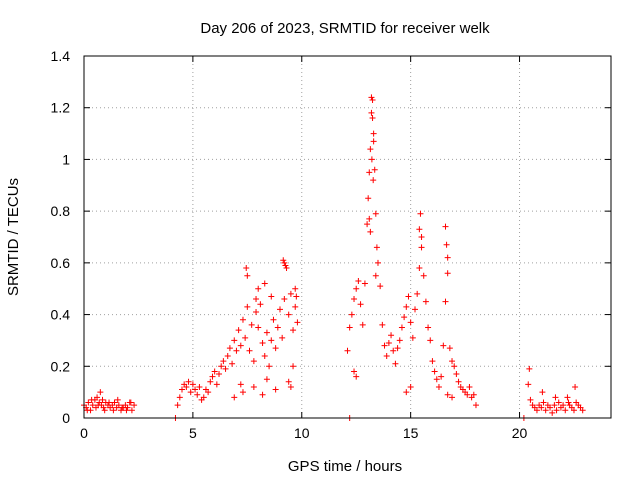 This screenshot has height=480, width=640. Describe the element at coordinates (66, 159) in the screenshot. I see `y-tick-label: 1` at that location.